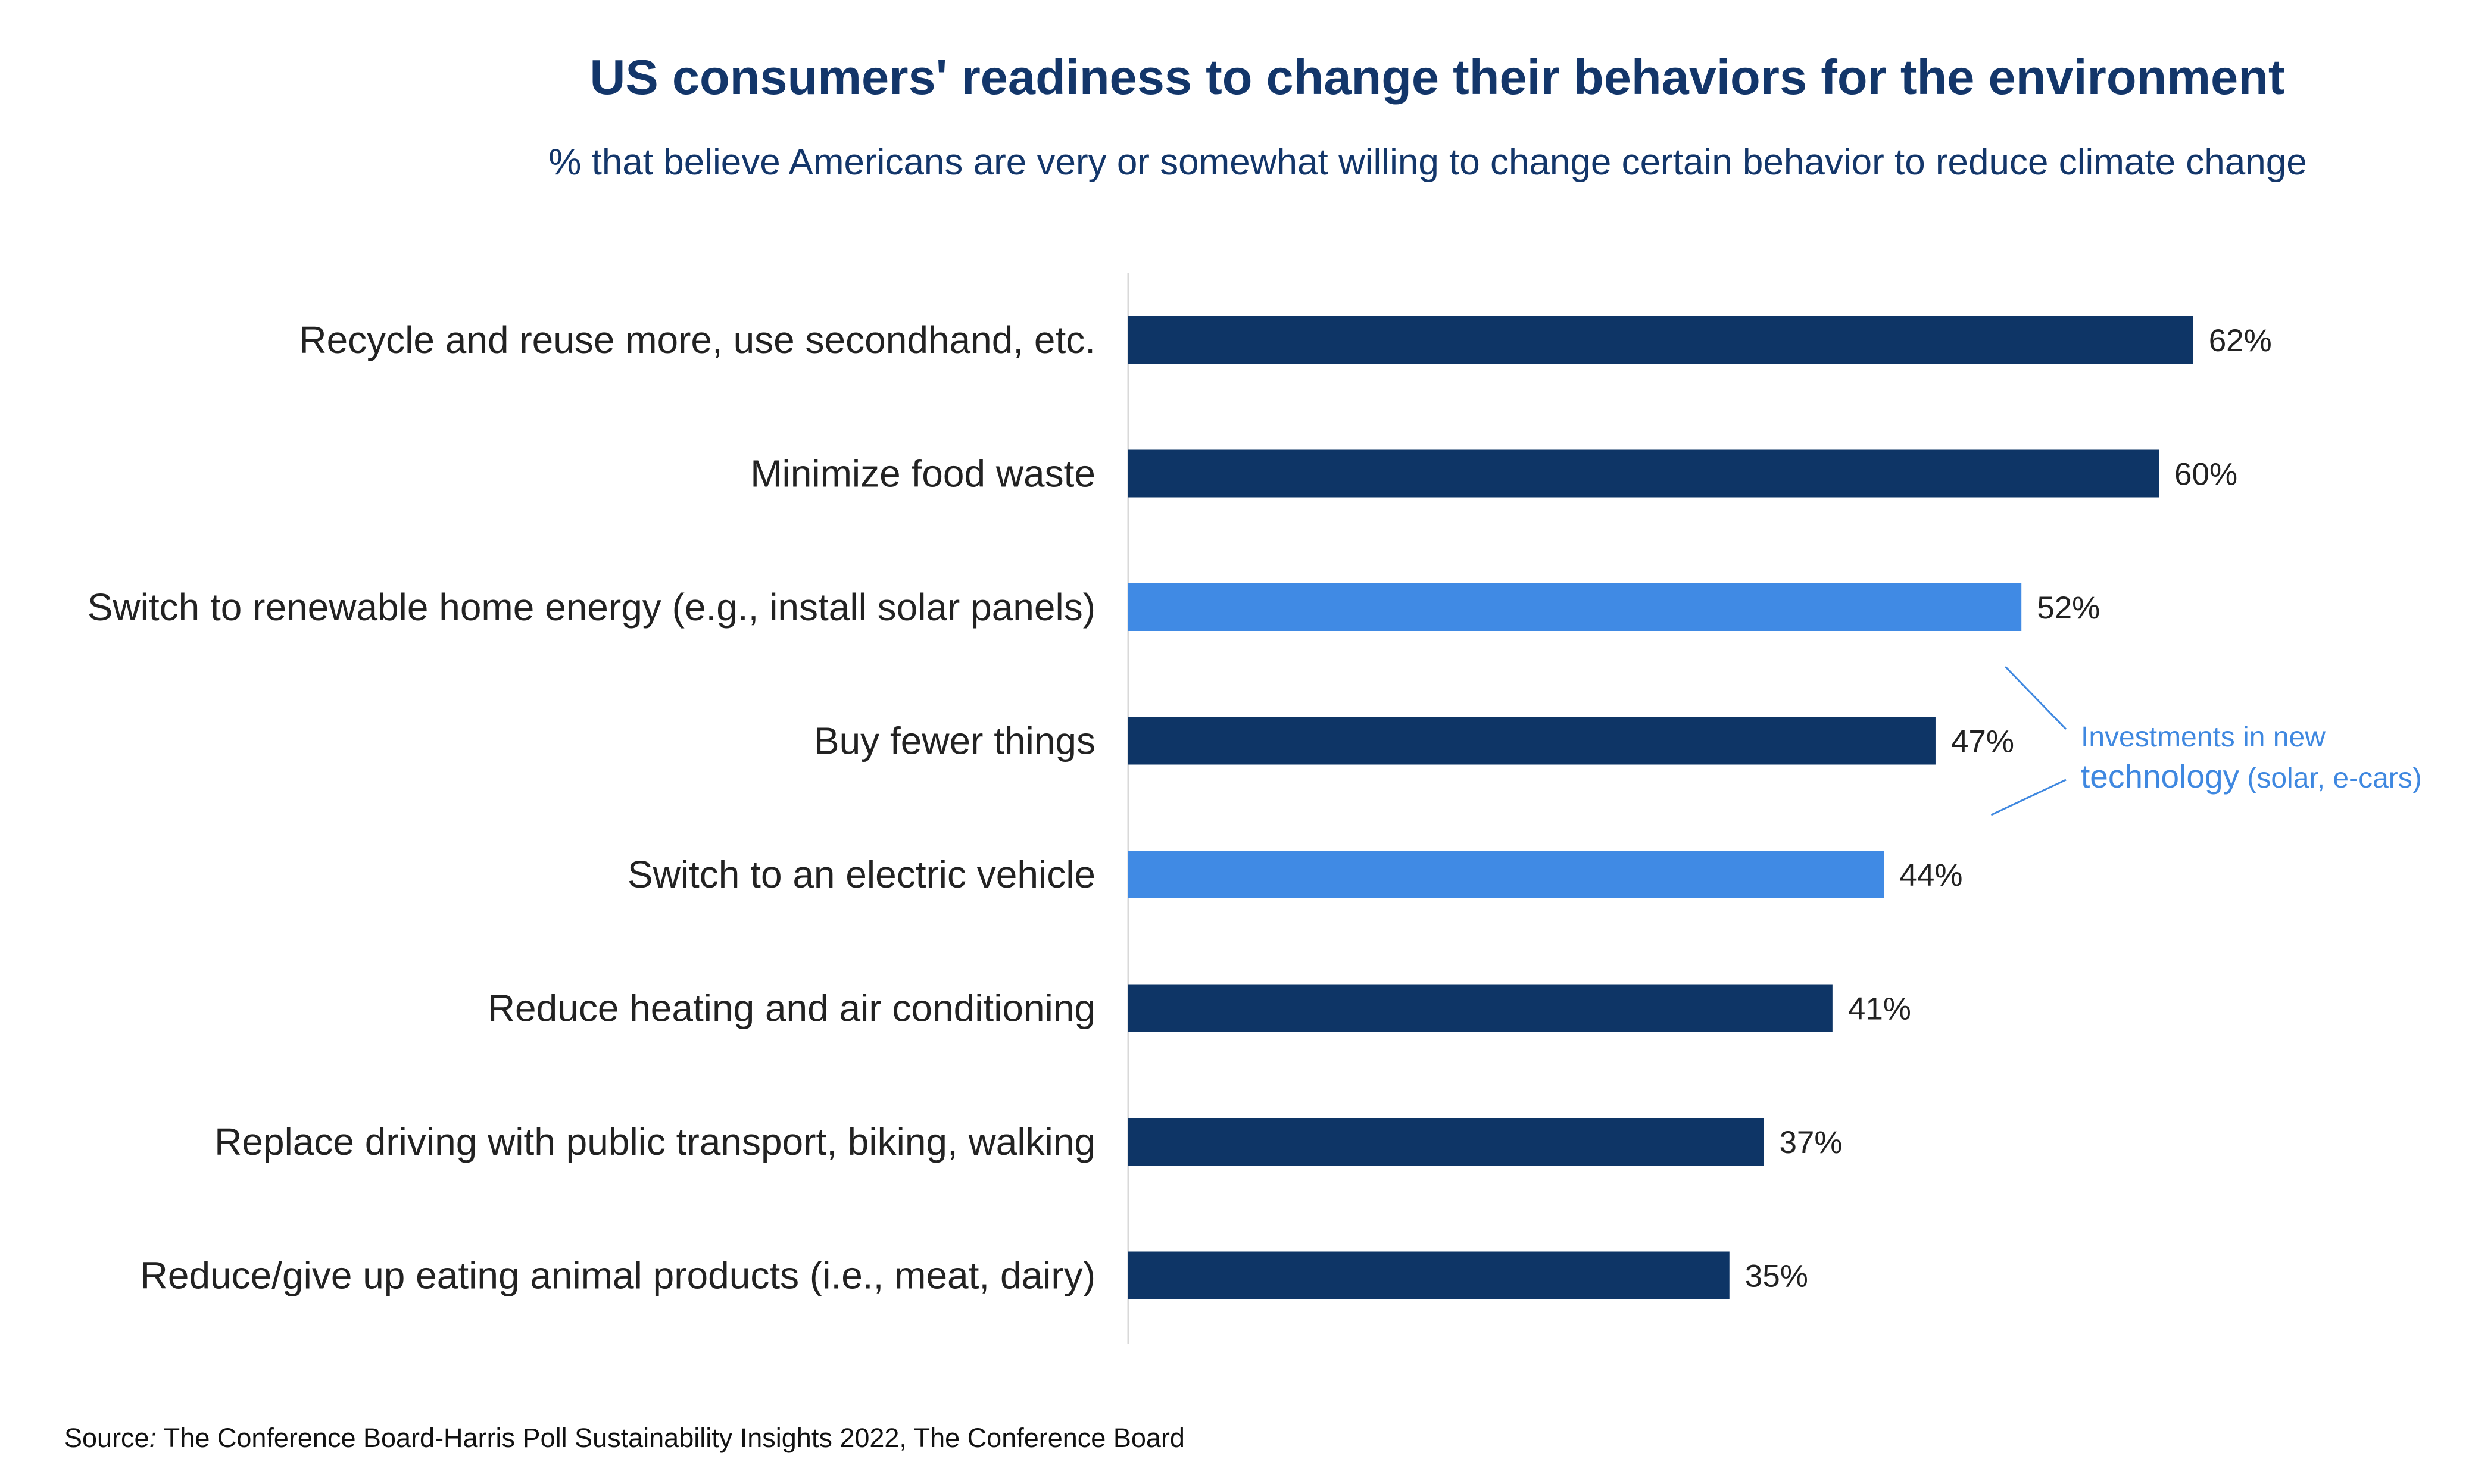 The image size is (2472, 1484). I want to click on annotation-text-line2: technology (solar, e-cars), so click(2251, 777).